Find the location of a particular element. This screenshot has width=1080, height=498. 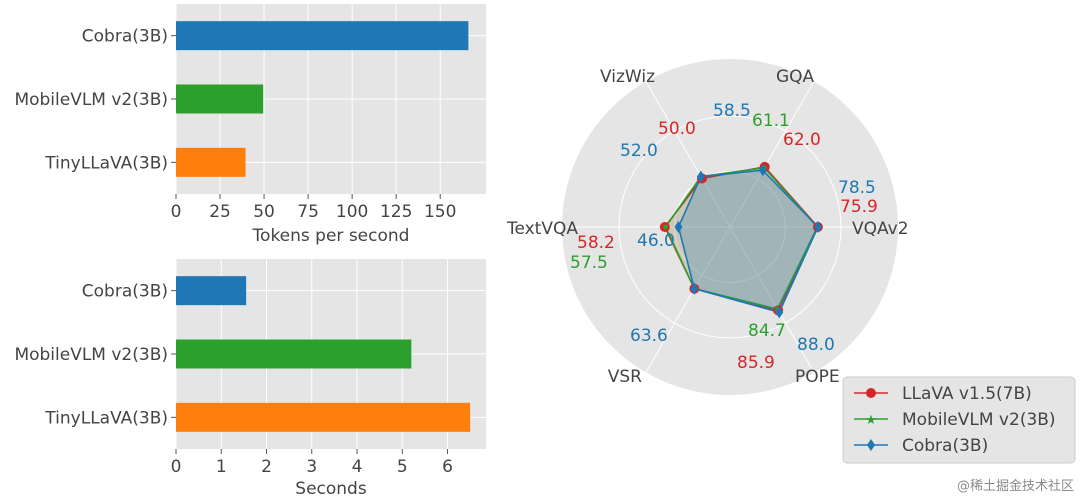

radar-value-label: 75.9 is located at coordinates (859, 207).